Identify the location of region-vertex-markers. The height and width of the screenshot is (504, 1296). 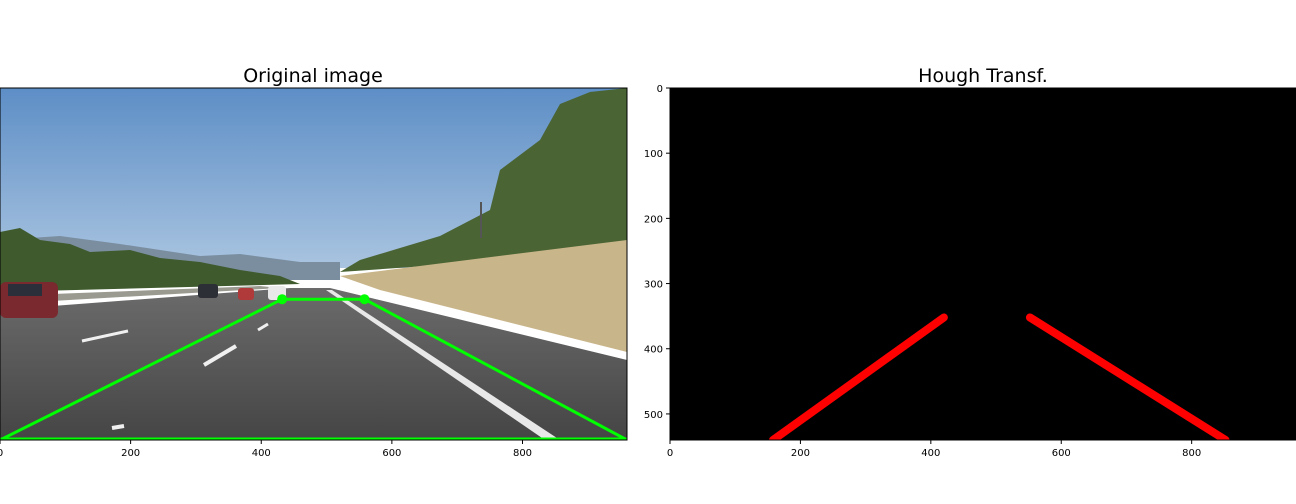
(313, 367).